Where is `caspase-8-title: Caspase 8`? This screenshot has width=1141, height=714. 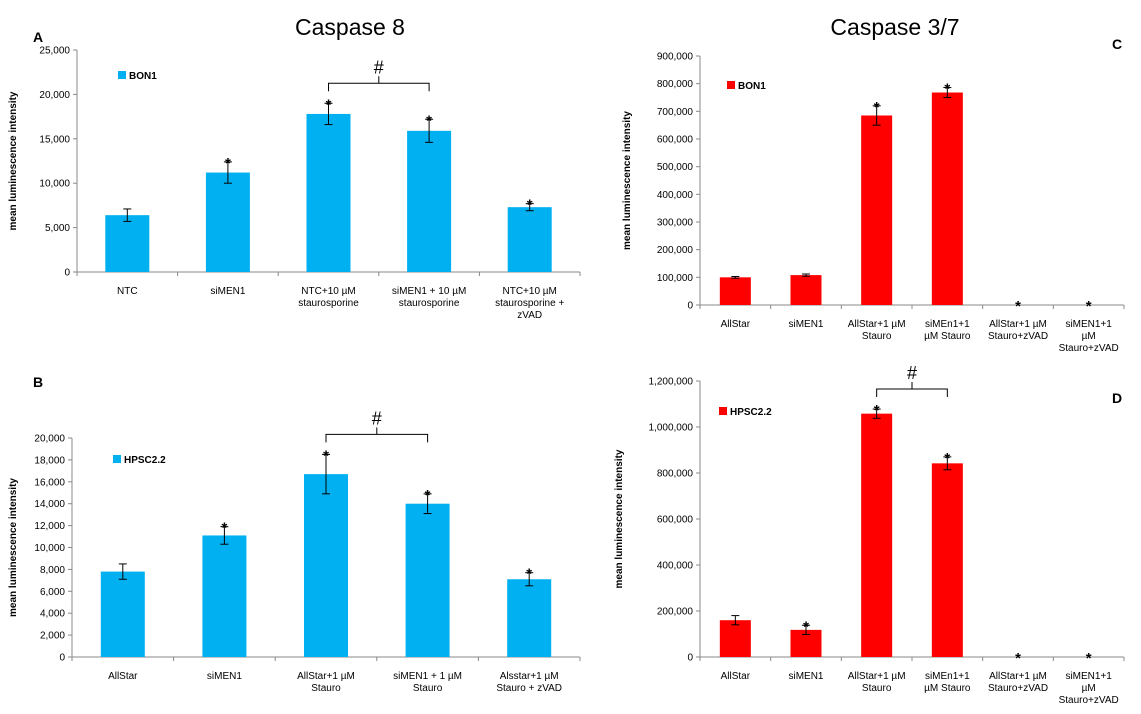 caspase-8-title: Caspase 8 is located at coordinates (350, 27).